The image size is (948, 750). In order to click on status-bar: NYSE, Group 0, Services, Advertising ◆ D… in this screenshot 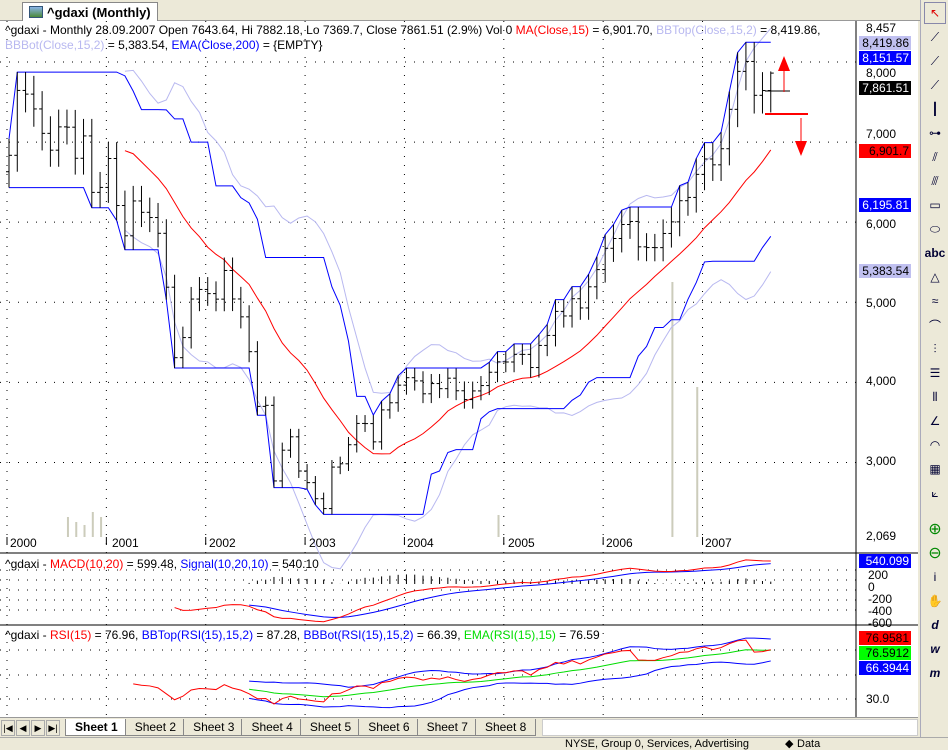, I will do `click(474, 743)`.